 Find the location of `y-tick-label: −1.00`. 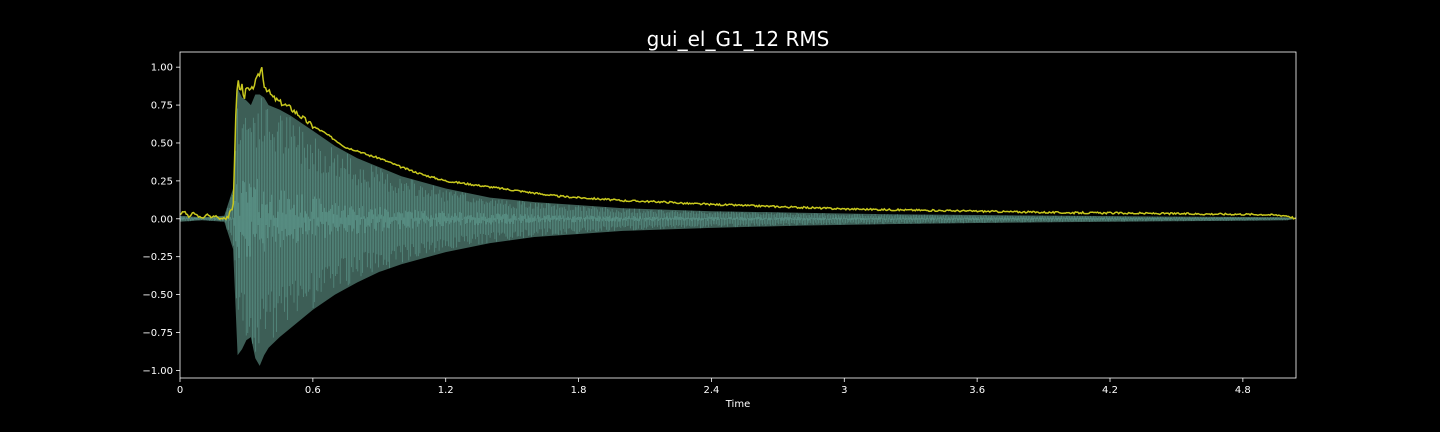

y-tick-label: −1.00 is located at coordinates (157, 371).